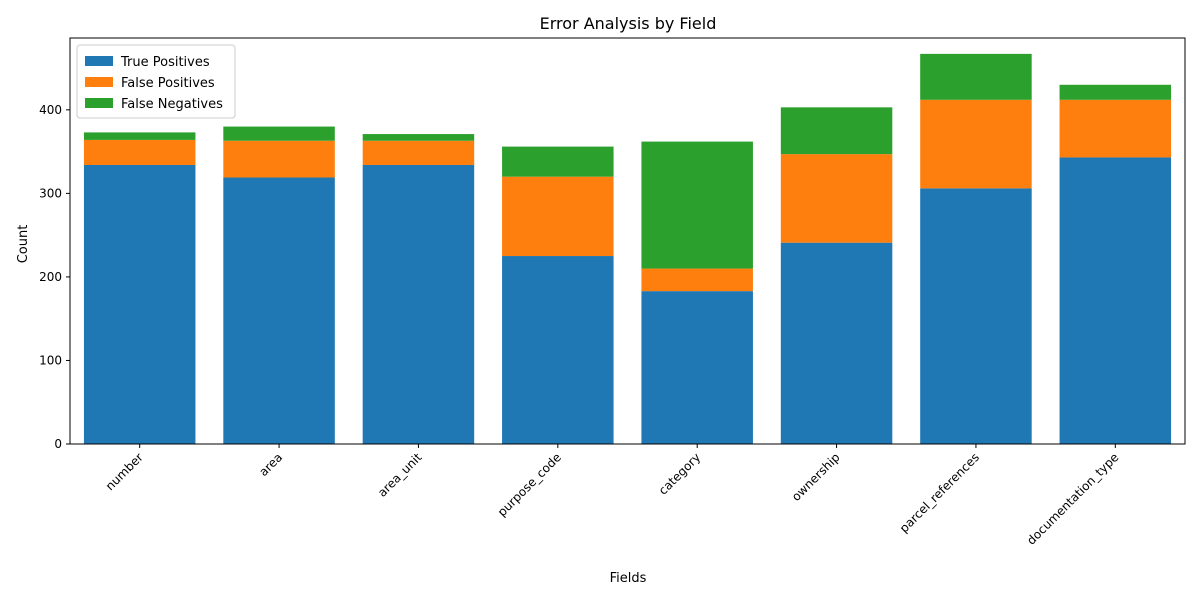  What do you see at coordinates (697, 205) in the screenshot?
I see `bar-category-false-negatives` at bounding box center [697, 205].